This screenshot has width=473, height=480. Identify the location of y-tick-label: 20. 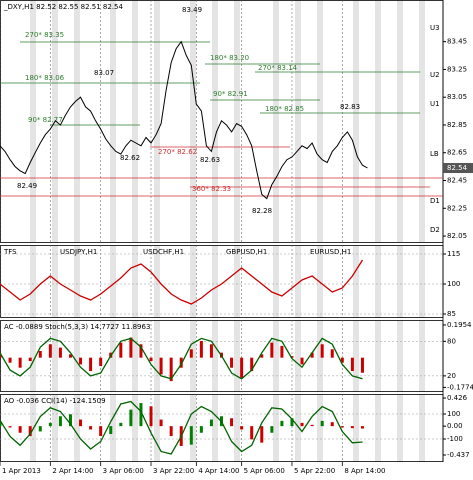
(451, 376).